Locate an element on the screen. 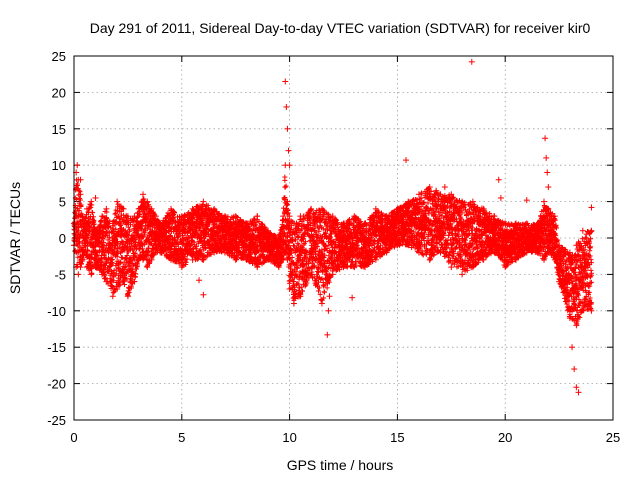  y-tick-label: 0 is located at coordinates (62, 238).